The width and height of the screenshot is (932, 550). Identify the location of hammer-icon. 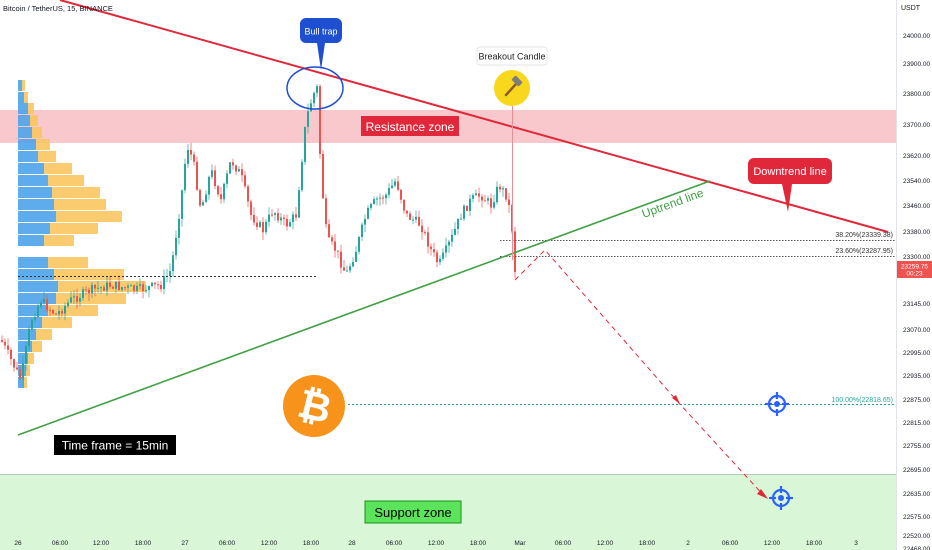
(512, 88).